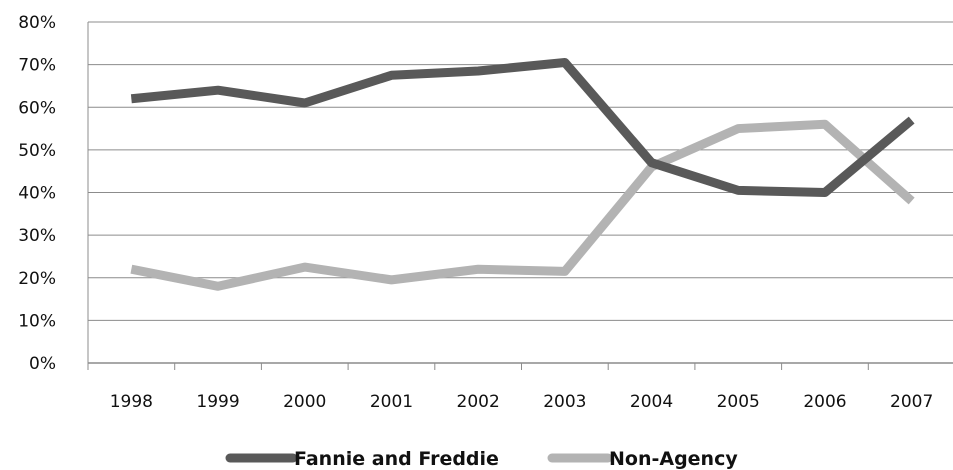  Describe the element at coordinates (396, 459) in the screenshot. I see `legend-label: Fannie and Freddie` at that location.